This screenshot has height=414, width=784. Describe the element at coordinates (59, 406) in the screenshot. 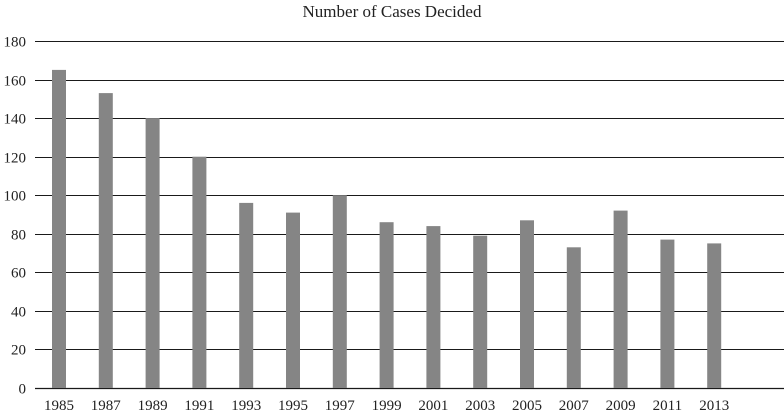

I see `x-tick-label: 1985` at that location.